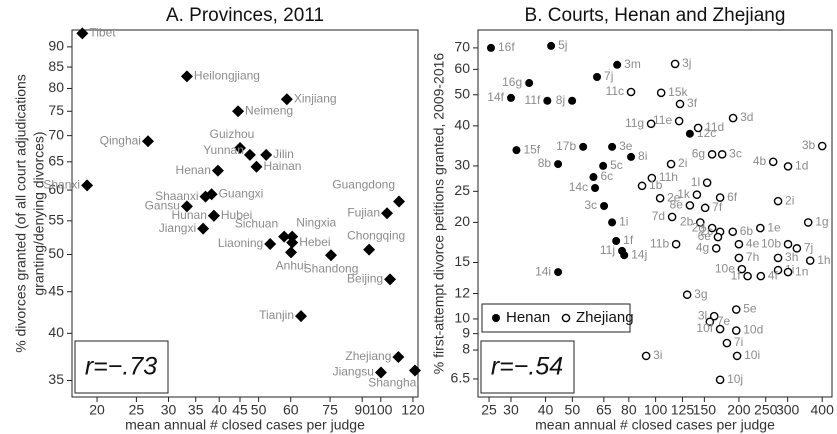 The width and height of the screenshot is (837, 434). I want to click on point-label: 11f, so click(533, 100).